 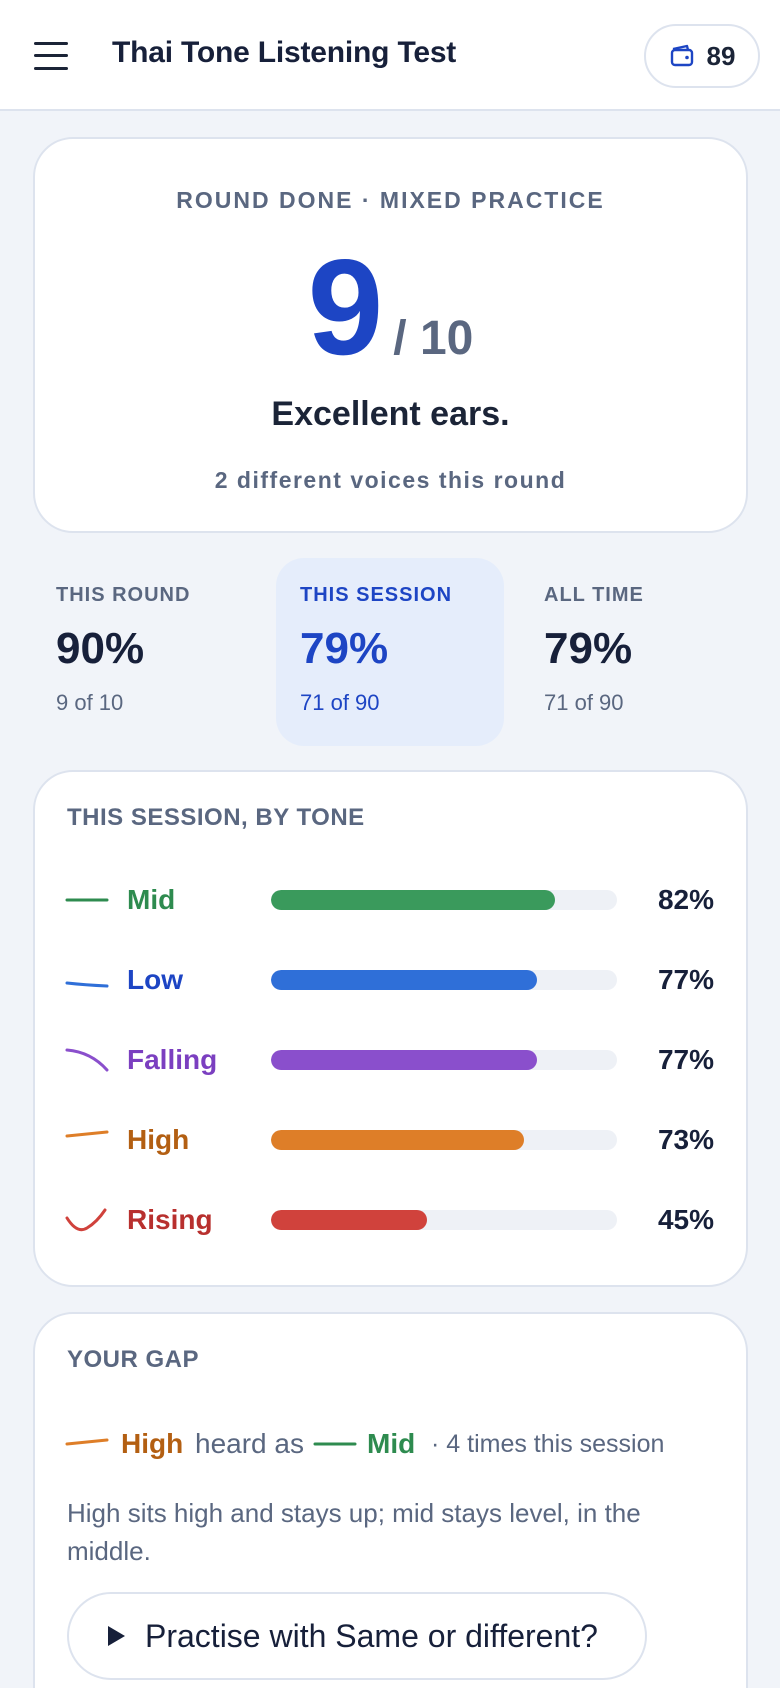 What do you see at coordinates (376, 595) in the screenshot?
I see `stat-label: THIS SESSION` at bounding box center [376, 595].